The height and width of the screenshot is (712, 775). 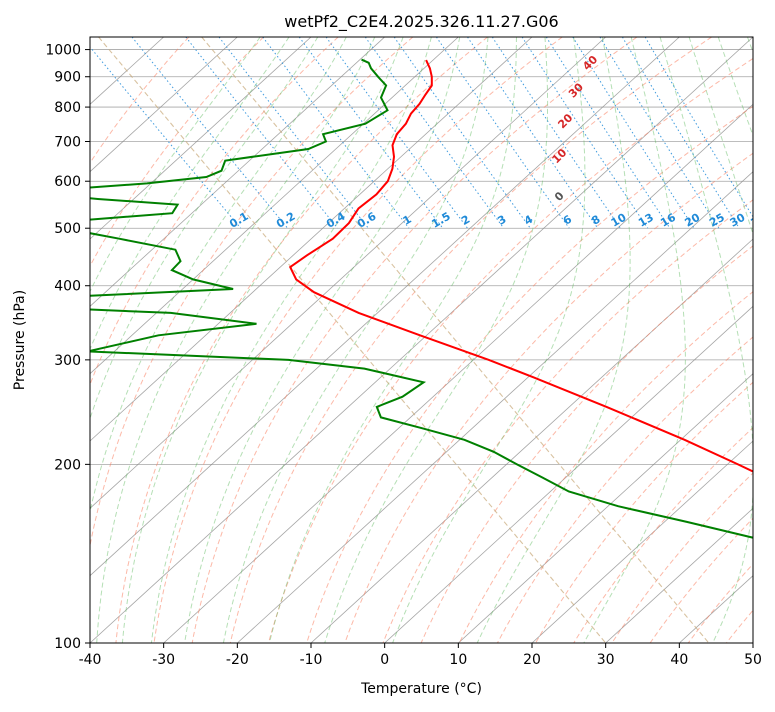 What do you see at coordinates (738, 220) in the screenshot?
I see `mixing-ratio-label: 30` at bounding box center [738, 220].